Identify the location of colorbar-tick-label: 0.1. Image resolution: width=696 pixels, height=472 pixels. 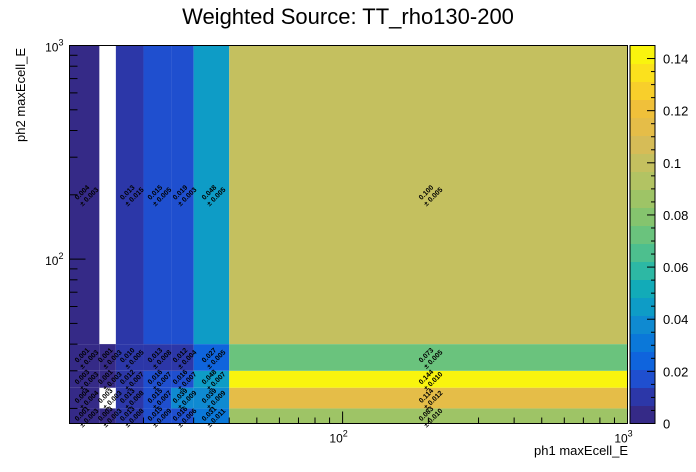
(672, 163).